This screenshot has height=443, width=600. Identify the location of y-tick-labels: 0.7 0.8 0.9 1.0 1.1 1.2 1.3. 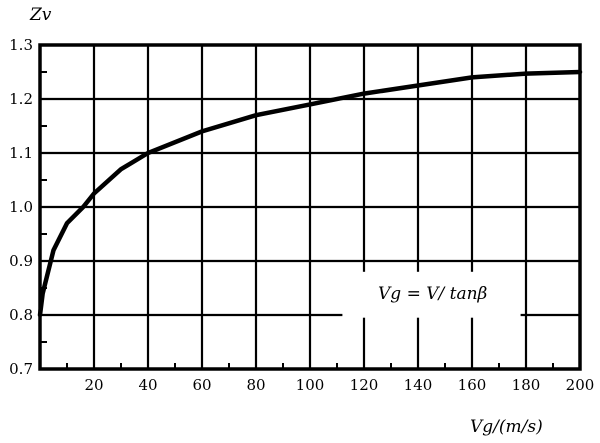
(21, 207).